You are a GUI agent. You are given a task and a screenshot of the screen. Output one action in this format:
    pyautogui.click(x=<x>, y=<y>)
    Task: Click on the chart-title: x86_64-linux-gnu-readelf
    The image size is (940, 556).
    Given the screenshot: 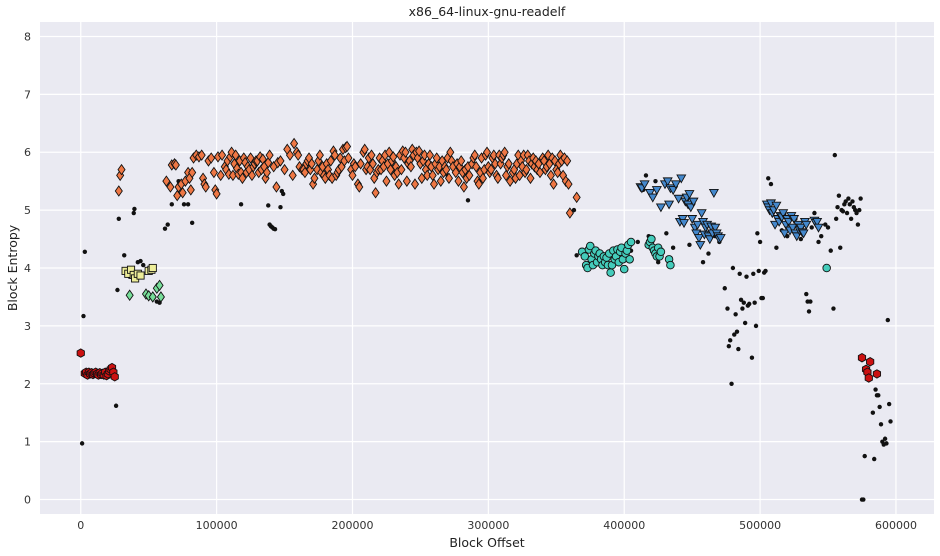 What is the action you would take?
    pyautogui.click(x=487, y=11)
    